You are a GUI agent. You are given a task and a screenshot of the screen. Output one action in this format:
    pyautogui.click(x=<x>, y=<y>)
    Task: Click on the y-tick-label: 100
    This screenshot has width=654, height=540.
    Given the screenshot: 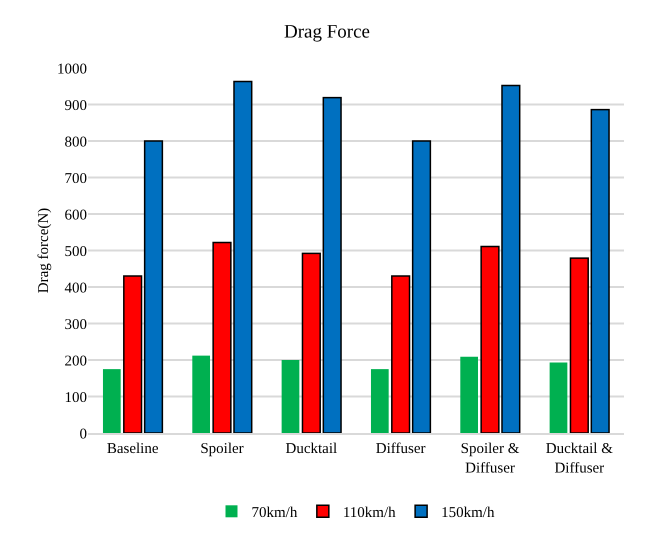 What is the action you would take?
    pyautogui.click(x=75, y=398)
    